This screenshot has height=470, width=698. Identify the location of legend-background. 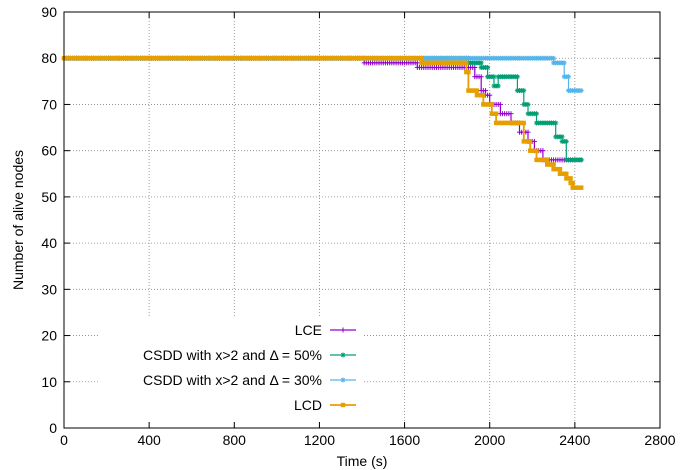
(231, 370).